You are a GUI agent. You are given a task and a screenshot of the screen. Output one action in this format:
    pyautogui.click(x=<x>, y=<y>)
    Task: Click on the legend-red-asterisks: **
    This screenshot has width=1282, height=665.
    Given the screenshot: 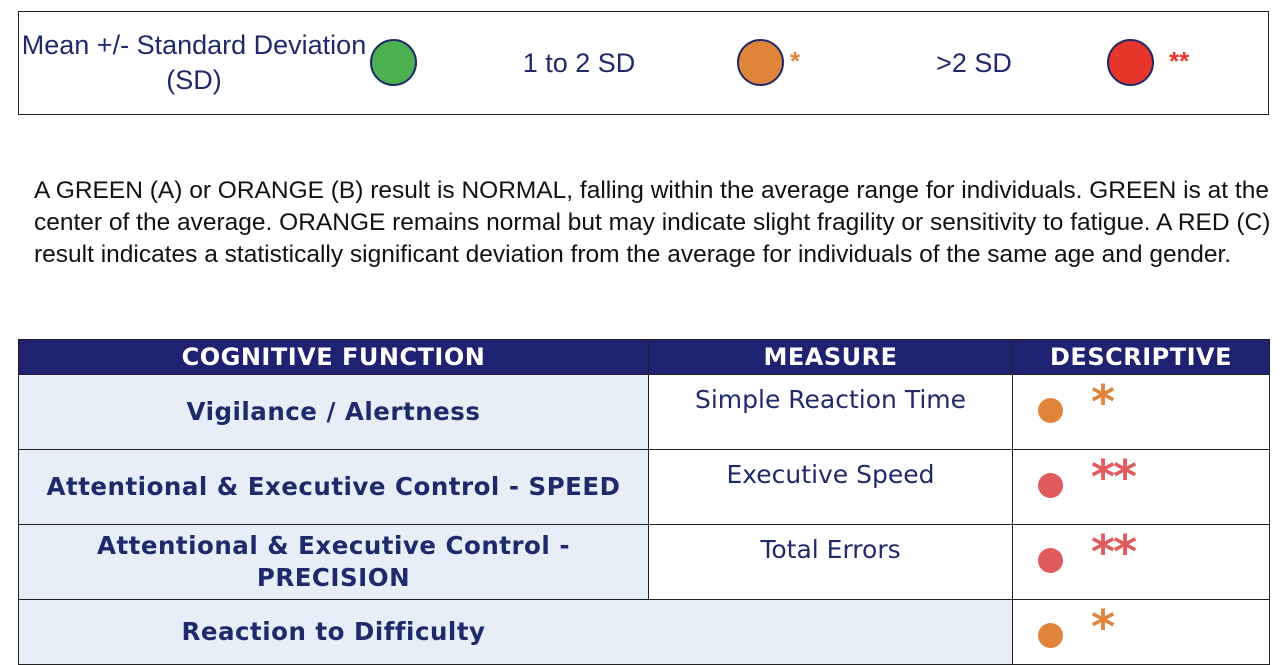 What is the action you would take?
    pyautogui.click(x=1179, y=61)
    